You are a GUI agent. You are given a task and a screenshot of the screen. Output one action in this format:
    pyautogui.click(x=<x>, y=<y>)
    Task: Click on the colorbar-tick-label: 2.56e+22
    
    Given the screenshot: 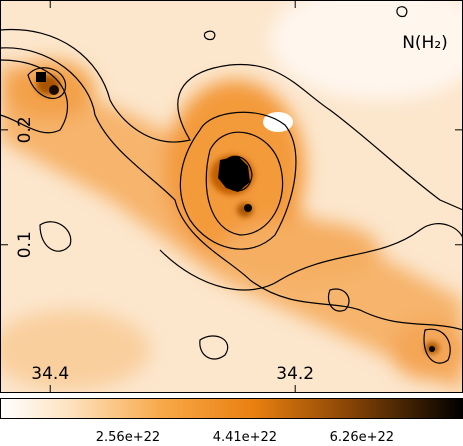 What is the action you would take?
    pyautogui.click(x=128, y=437)
    